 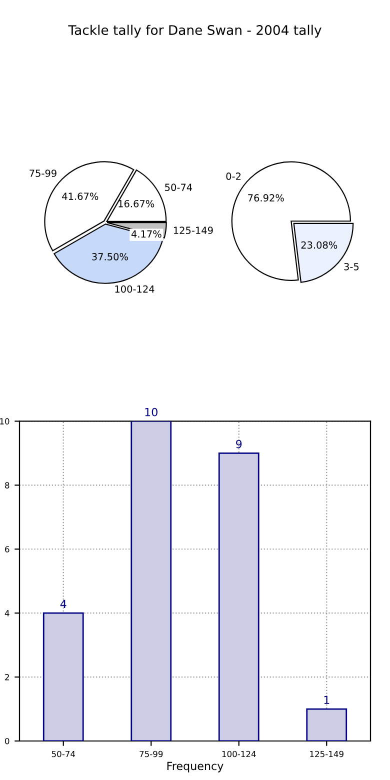 I want to click on slice-label: 100-124, so click(x=134, y=289).